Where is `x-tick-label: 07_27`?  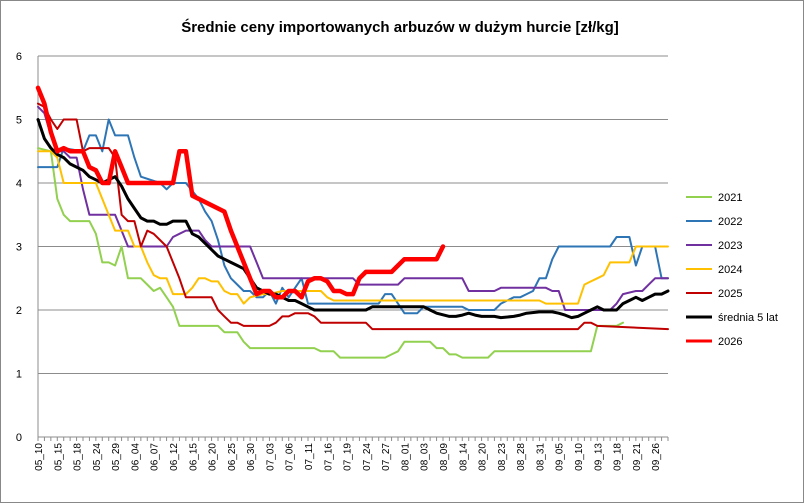
x-tick-label: 07_27 is located at coordinates (386, 457).